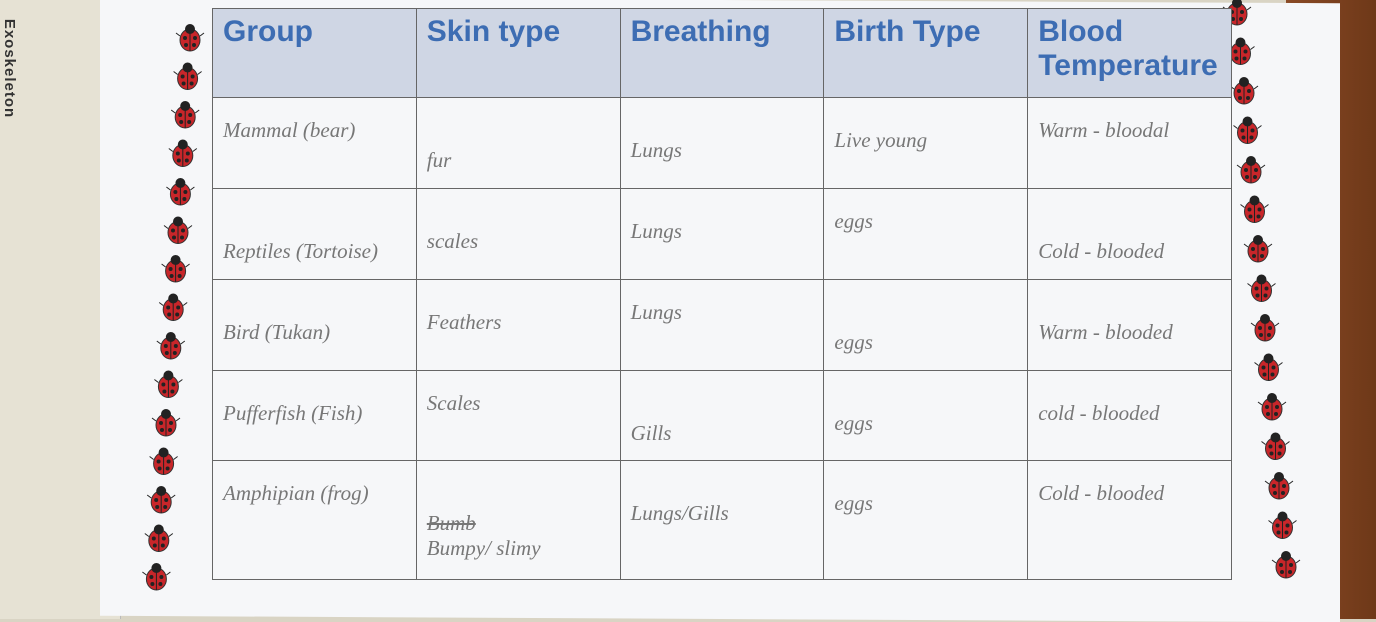 This screenshot has height=622, width=1376. I want to click on struck-text: Bumb, so click(451, 523).